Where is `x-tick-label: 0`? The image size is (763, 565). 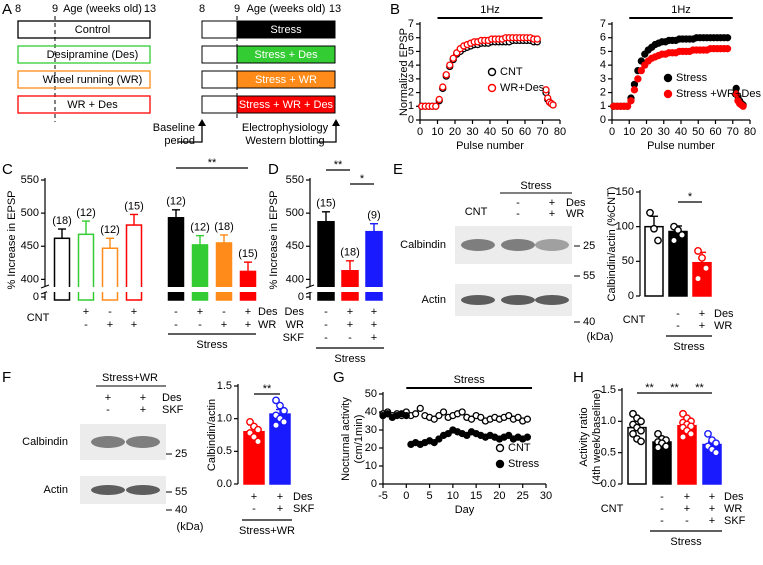 x-tick-label: 0 is located at coordinates (420, 132).